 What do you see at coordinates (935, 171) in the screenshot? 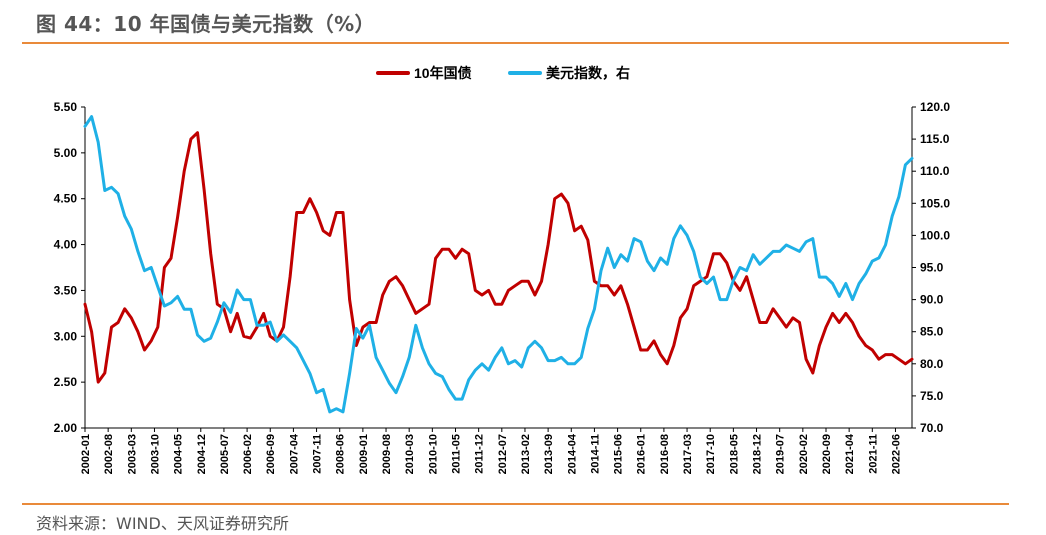
I see `right-tick-label: 110.0` at bounding box center [935, 171].